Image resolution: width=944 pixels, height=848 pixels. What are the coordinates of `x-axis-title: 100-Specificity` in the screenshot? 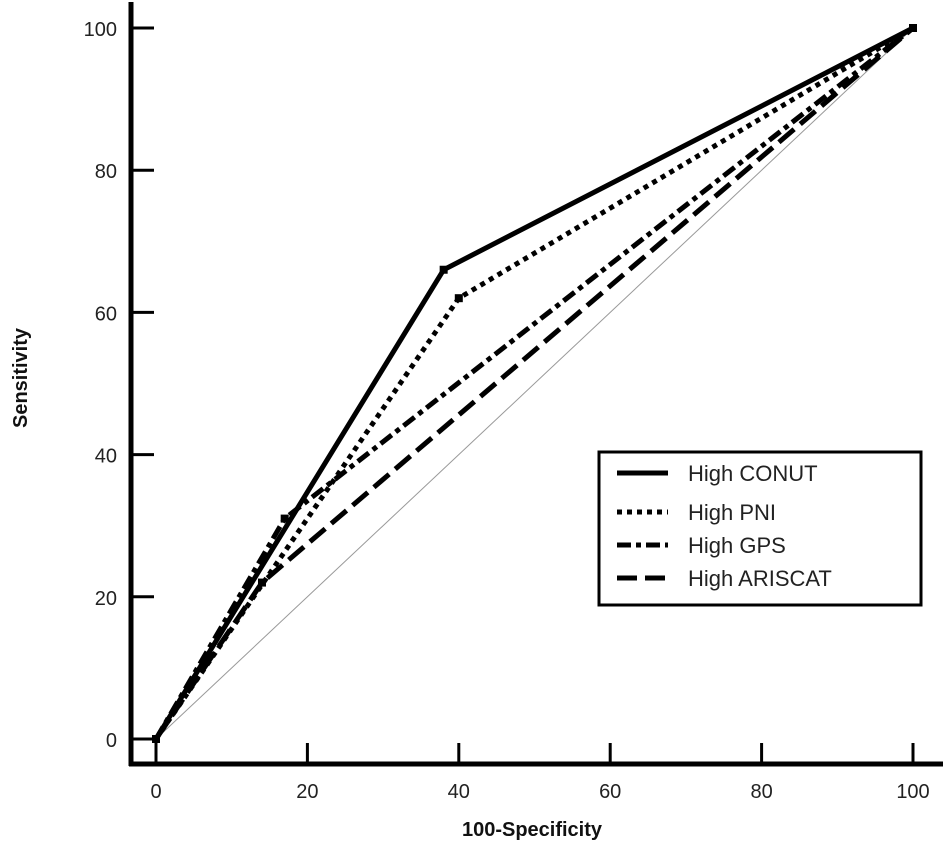 It's located at (532, 830).